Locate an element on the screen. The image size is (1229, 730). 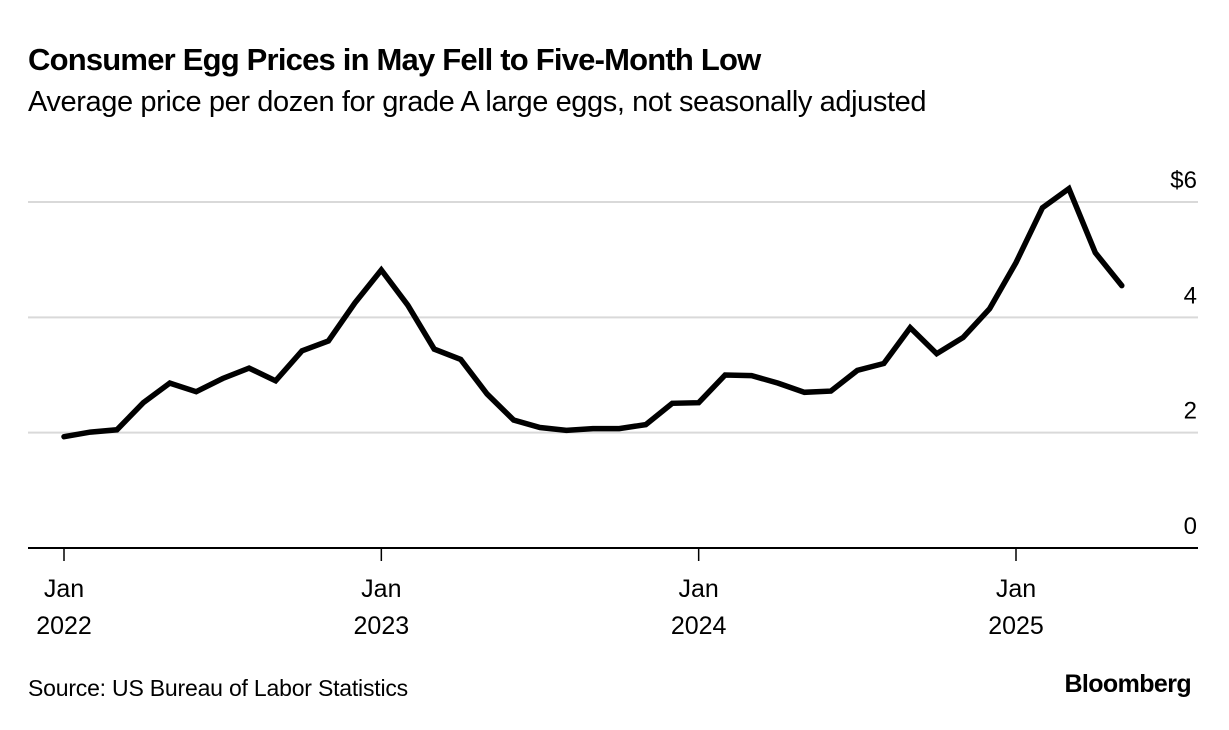
source-note: Source: US Bureau of Labor Statistics is located at coordinates (218, 688).